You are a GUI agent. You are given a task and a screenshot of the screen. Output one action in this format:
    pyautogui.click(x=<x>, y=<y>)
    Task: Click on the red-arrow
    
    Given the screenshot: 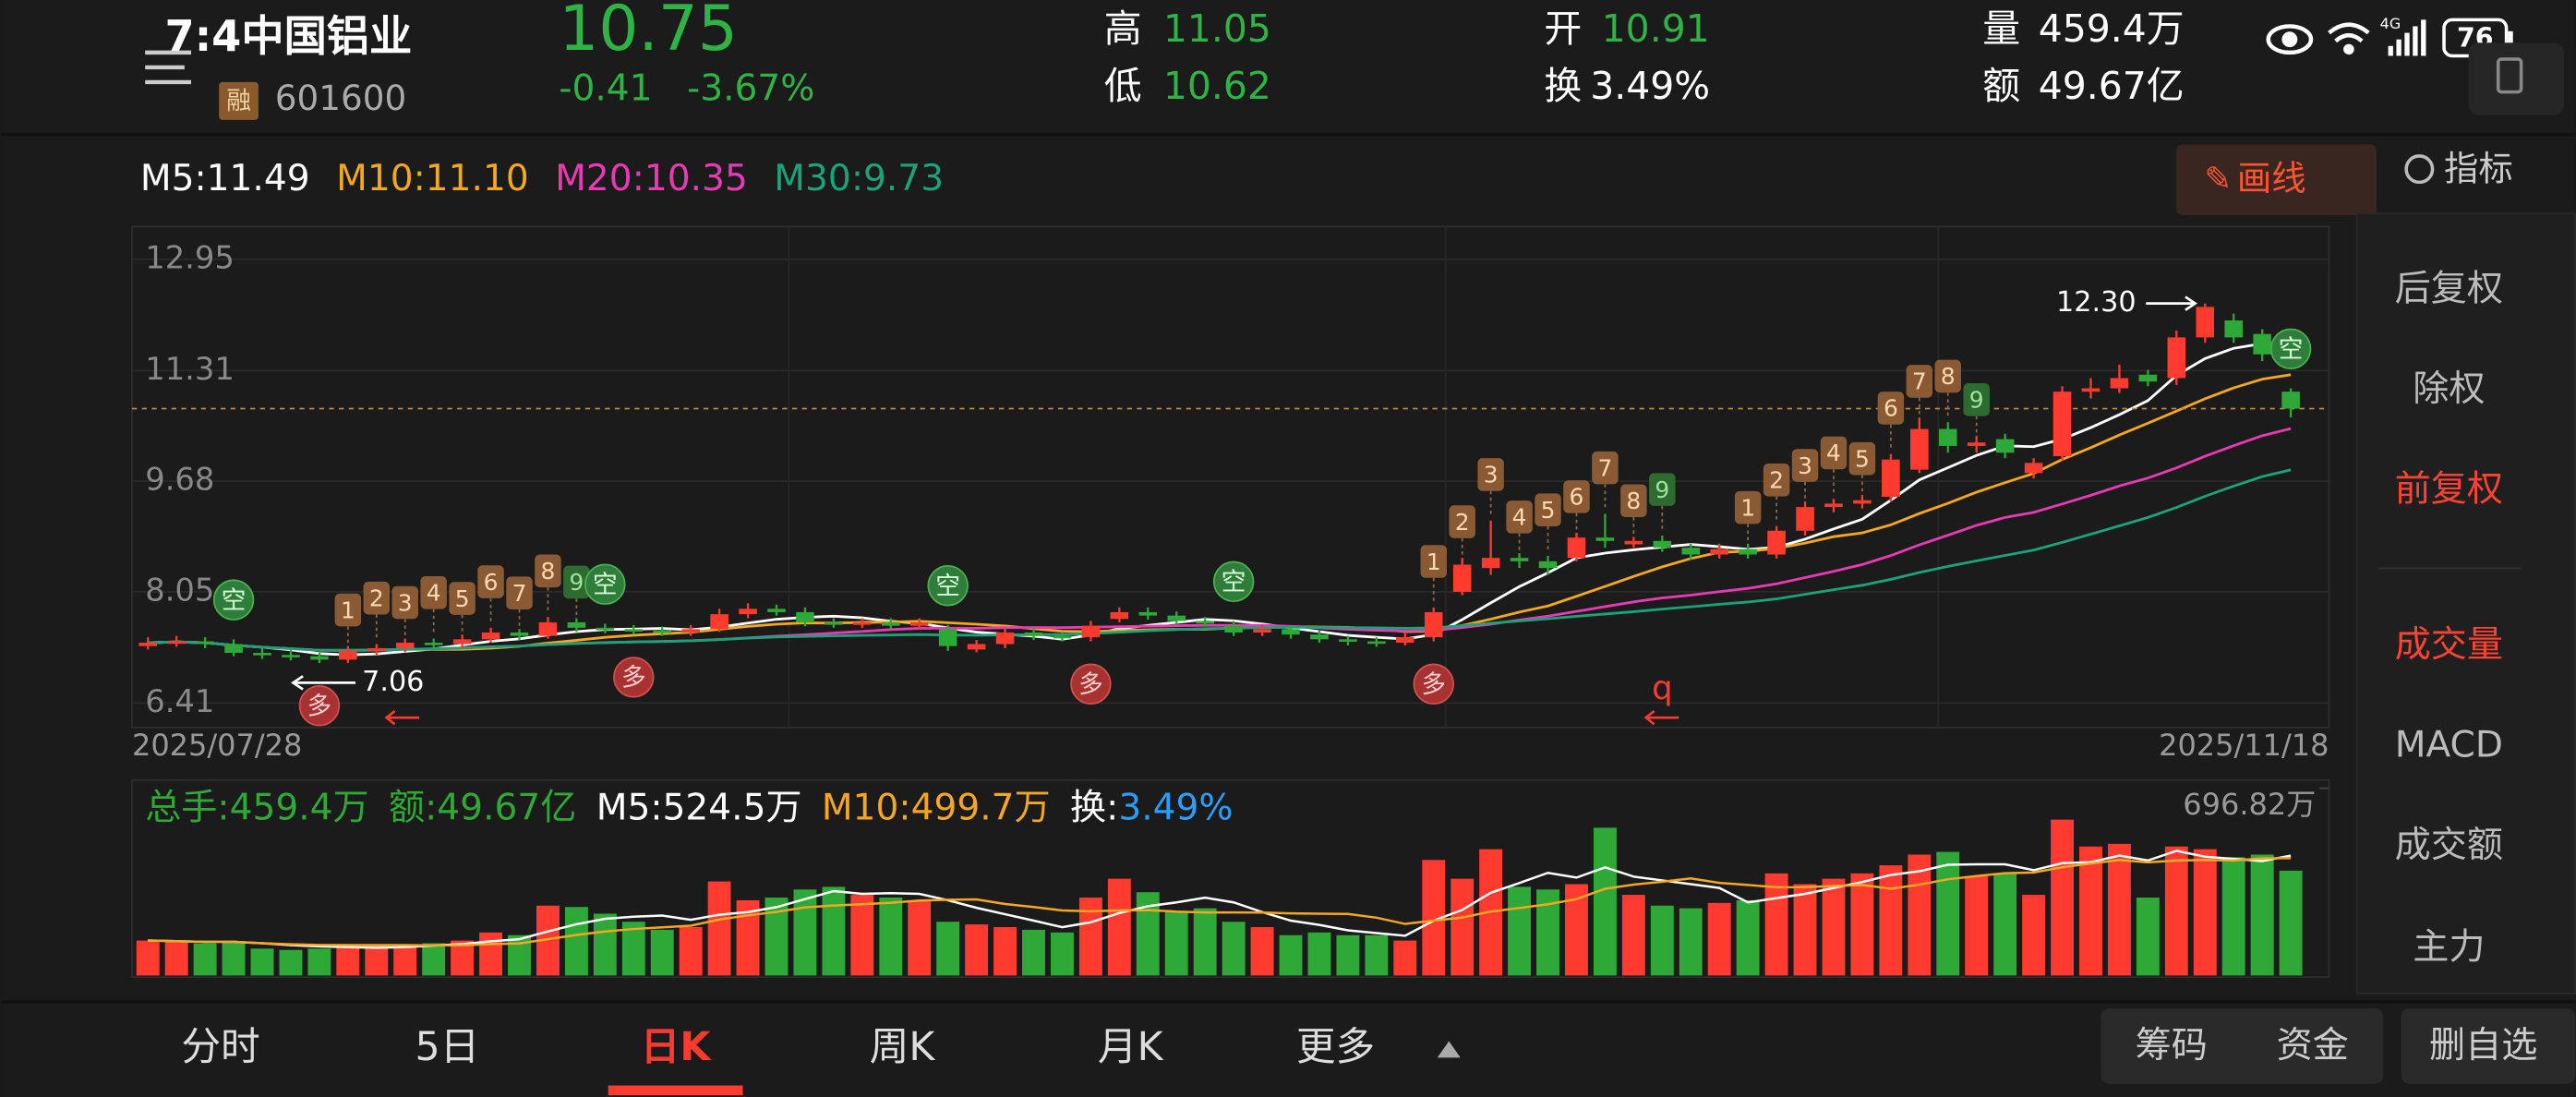 What is the action you would take?
    pyautogui.click(x=402, y=718)
    